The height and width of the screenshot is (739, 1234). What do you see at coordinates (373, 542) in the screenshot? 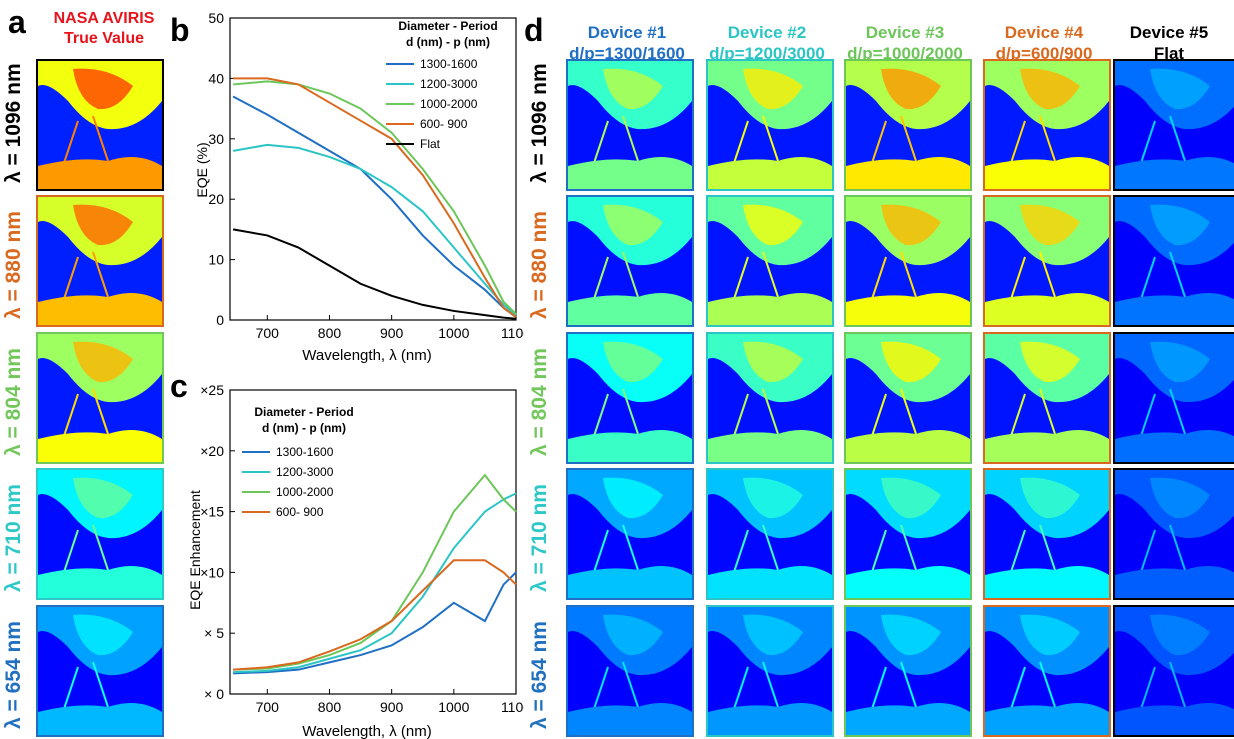
I see `plot-area-frame` at bounding box center [373, 542].